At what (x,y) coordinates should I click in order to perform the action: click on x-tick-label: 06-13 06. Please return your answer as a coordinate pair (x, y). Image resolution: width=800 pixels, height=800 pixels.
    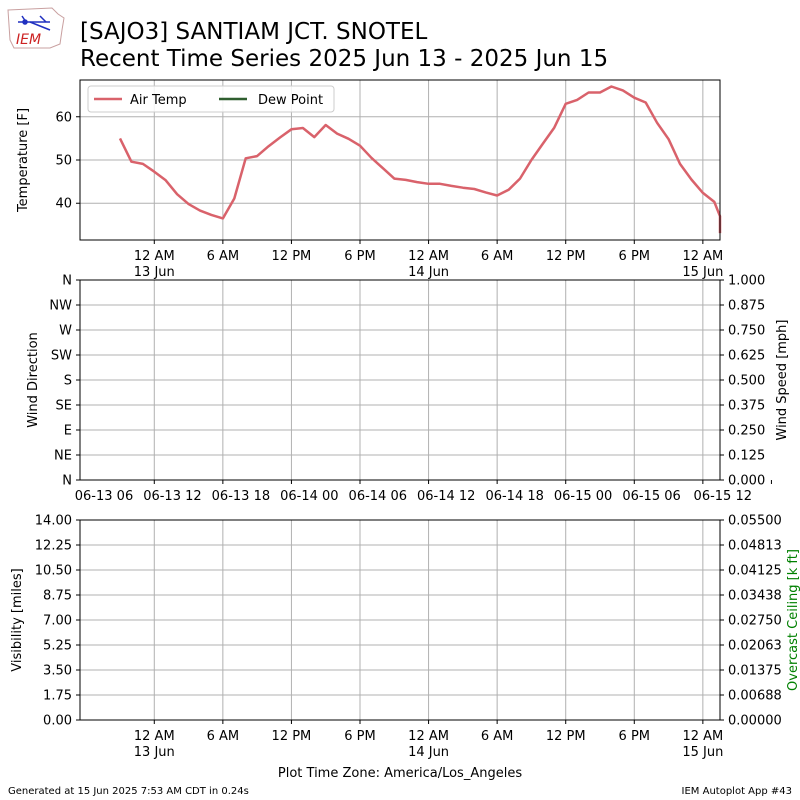
    Looking at the image, I should click on (104, 496).